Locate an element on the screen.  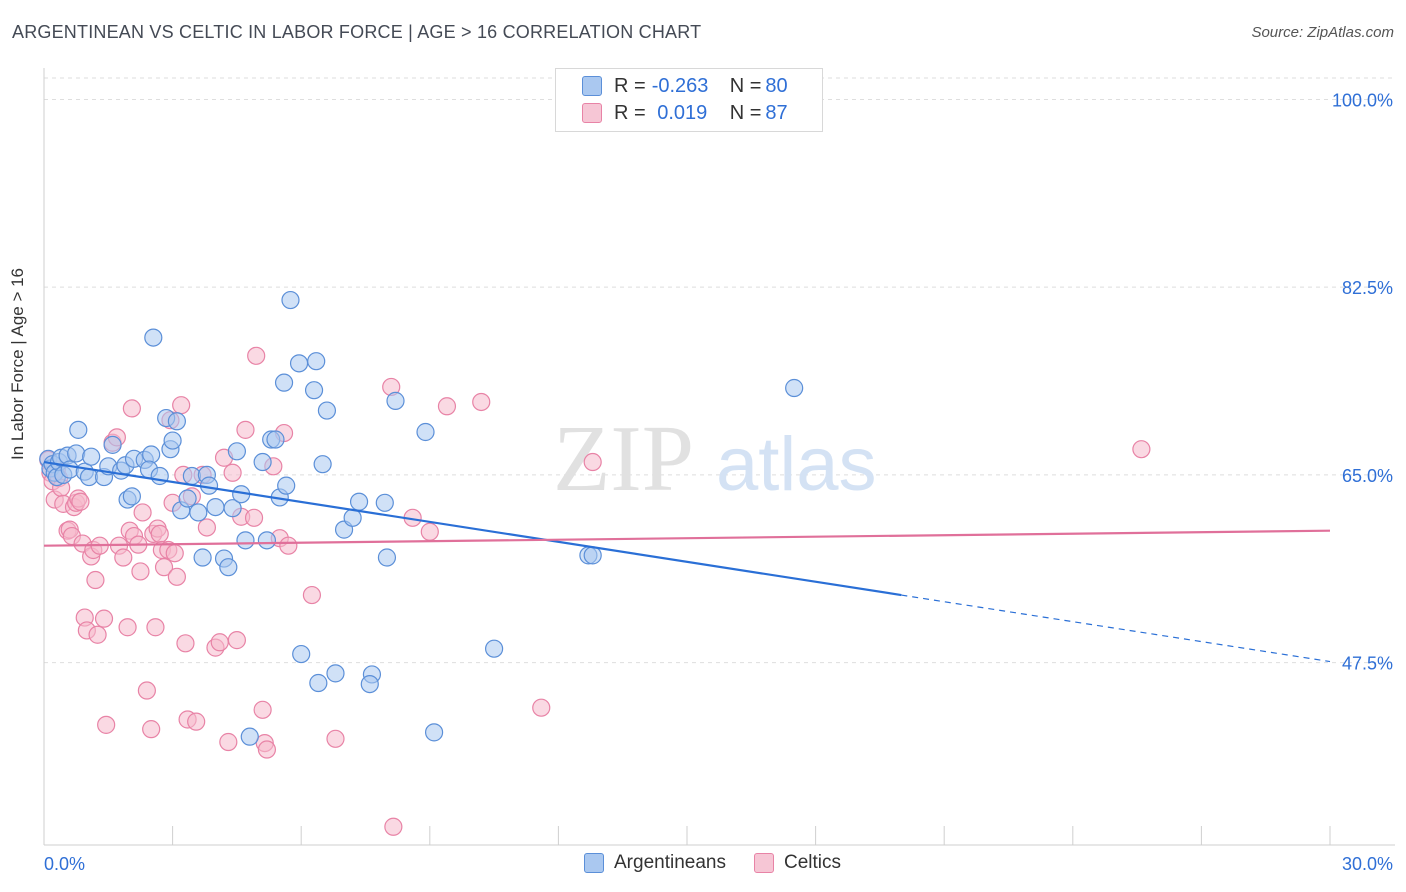
legend-n-value: 80 is located at coordinates (776, 85).